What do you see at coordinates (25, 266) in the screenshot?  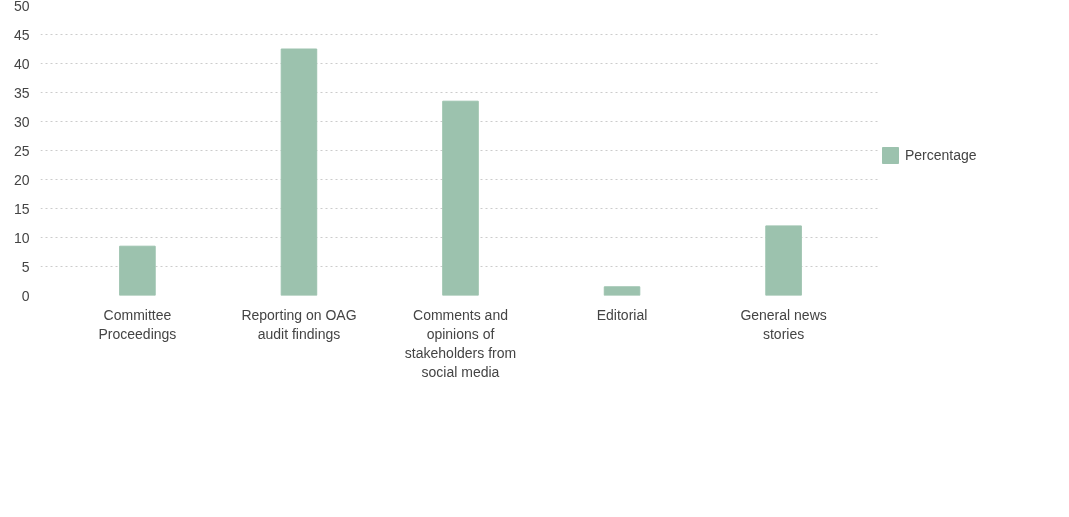 I see `y-tick-label: 5` at bounding box center [25, 266].